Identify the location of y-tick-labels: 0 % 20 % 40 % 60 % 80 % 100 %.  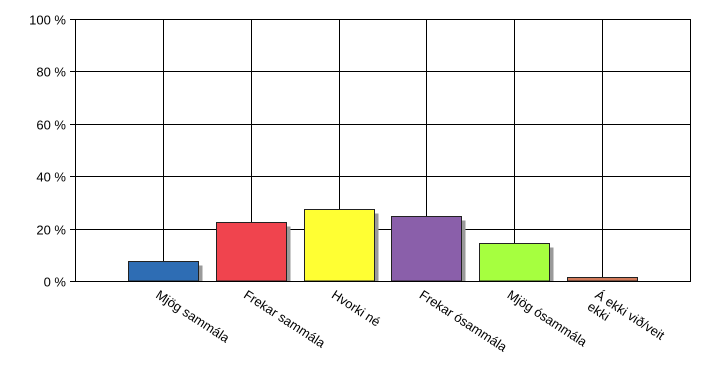
(47, 151).